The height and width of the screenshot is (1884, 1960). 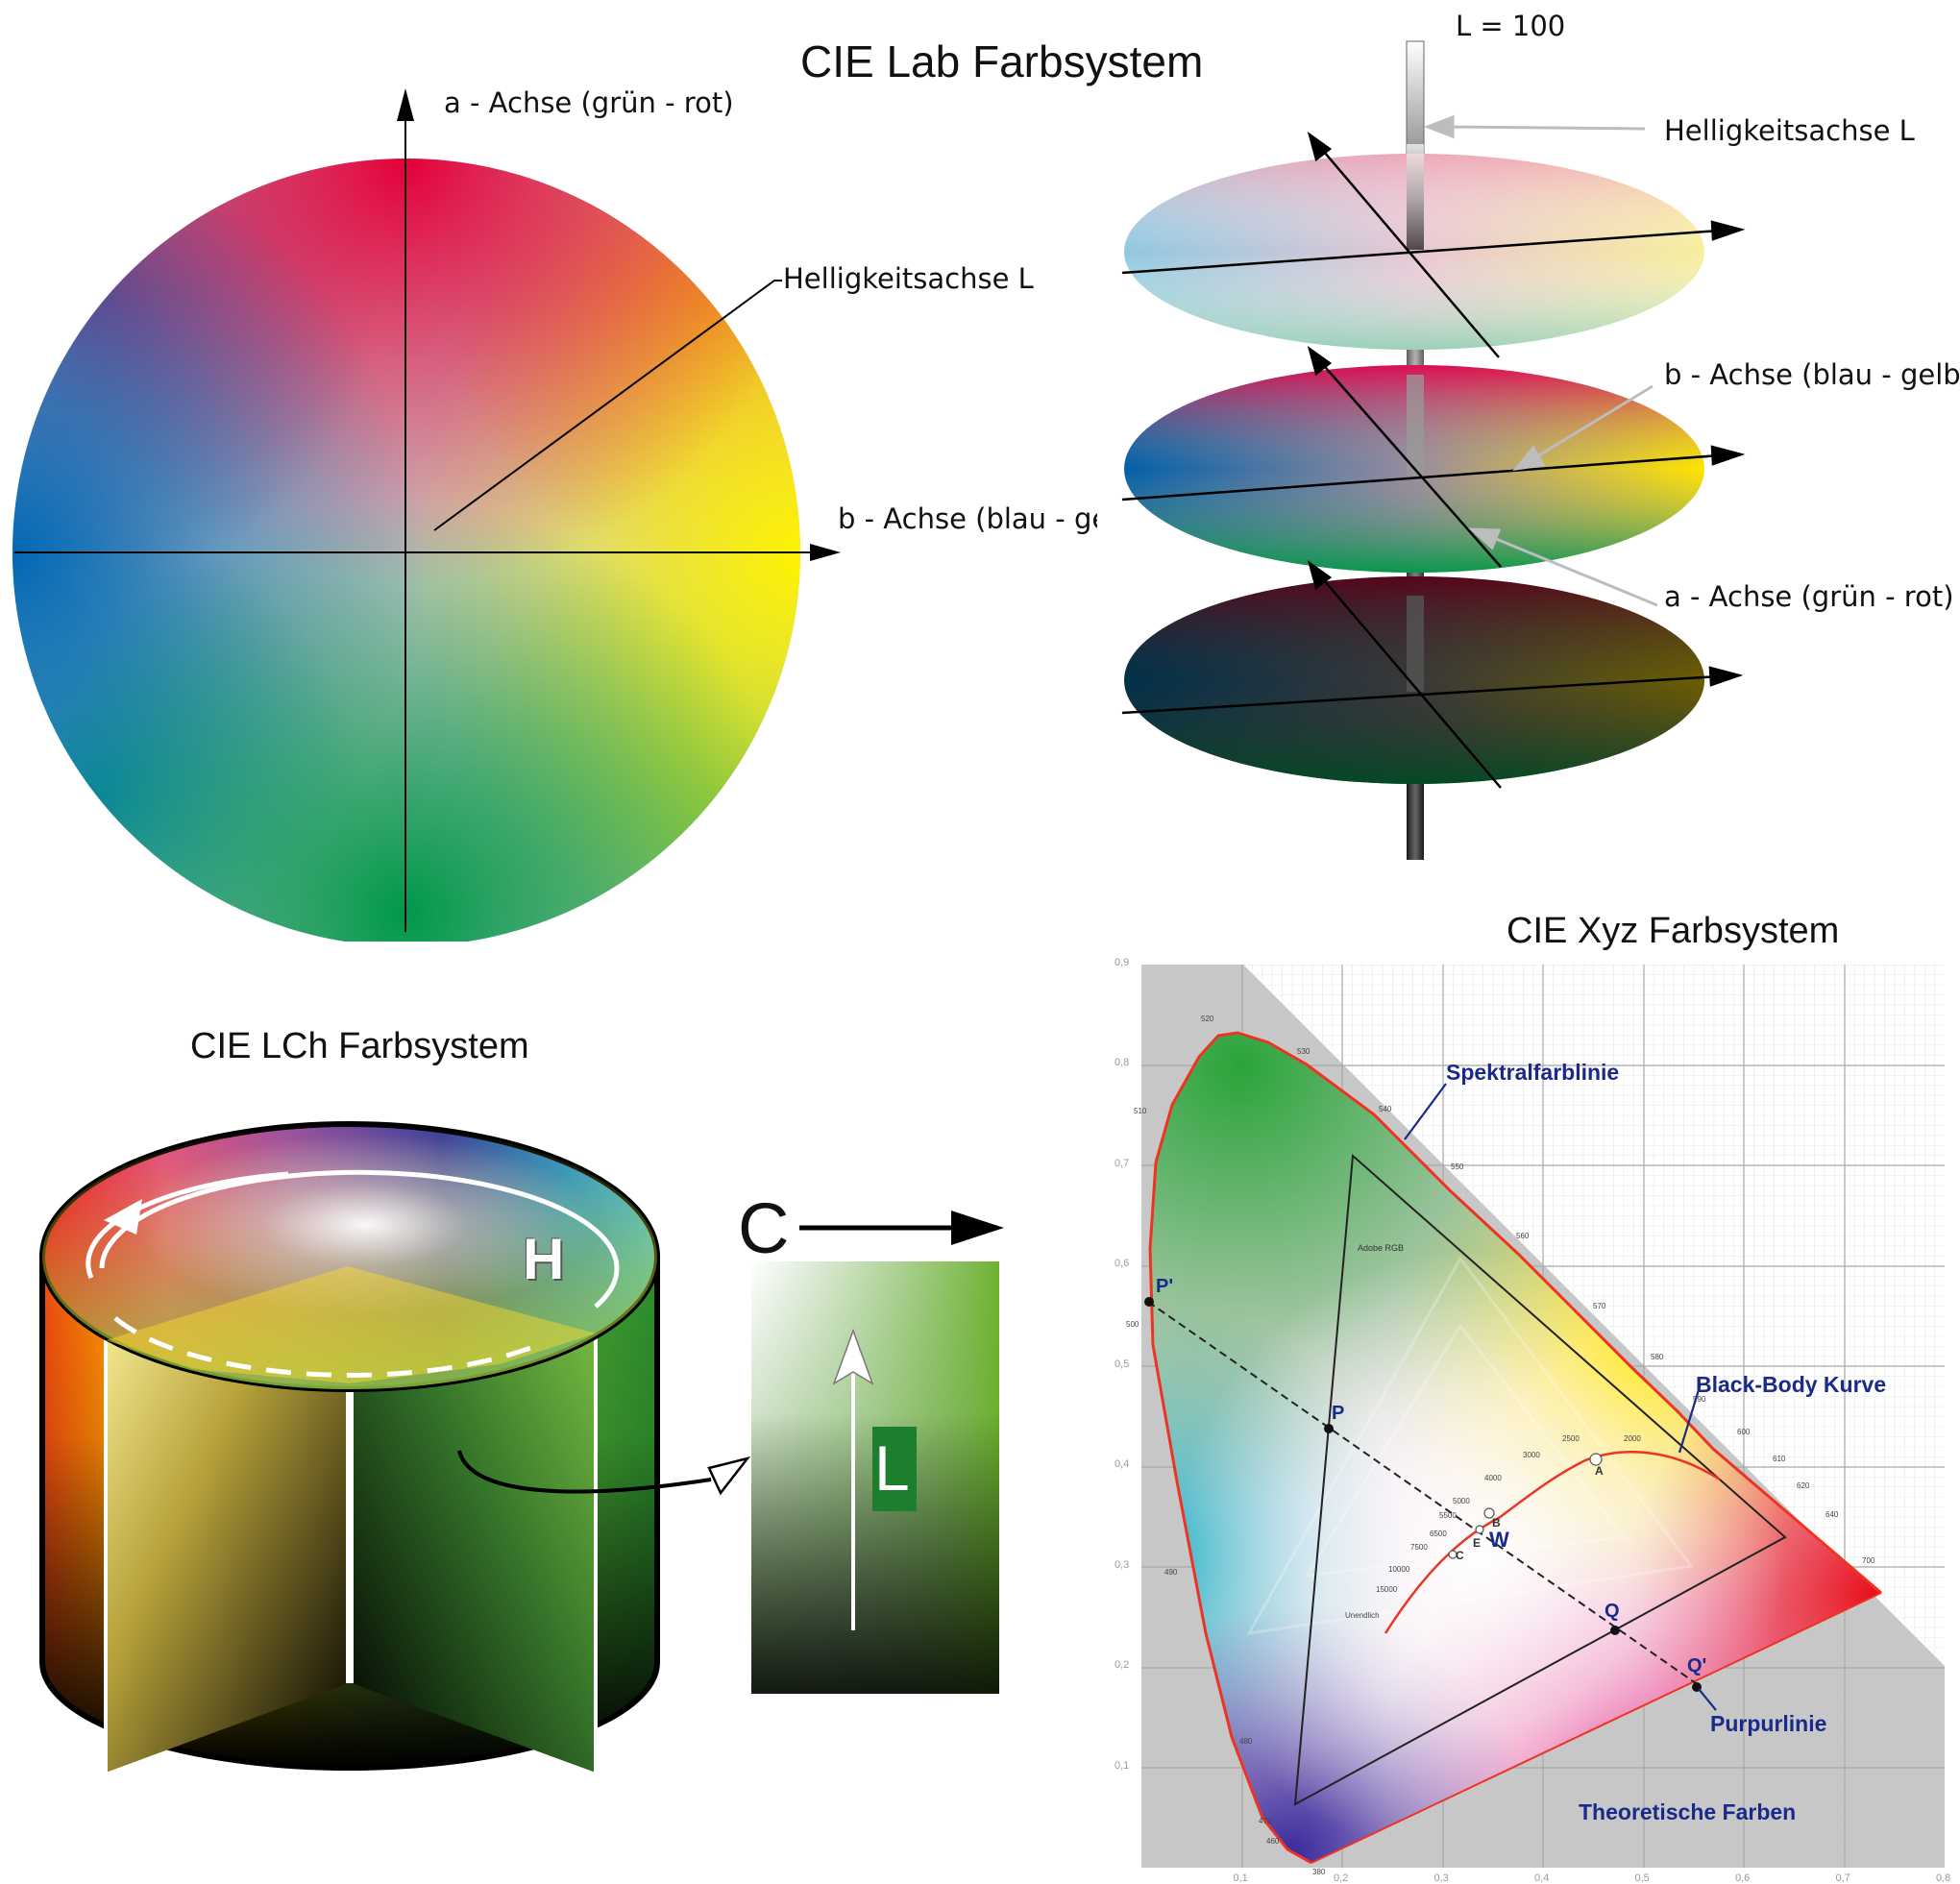 I want to click on lightness-label: L, so click(x=892, y=1468).